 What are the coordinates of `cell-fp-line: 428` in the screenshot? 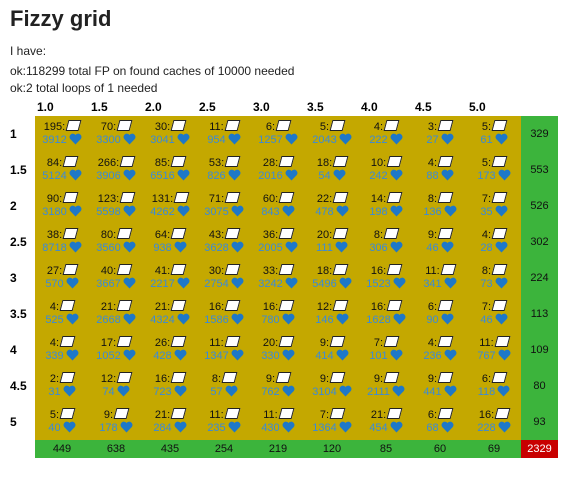 It's located at (170, 356).